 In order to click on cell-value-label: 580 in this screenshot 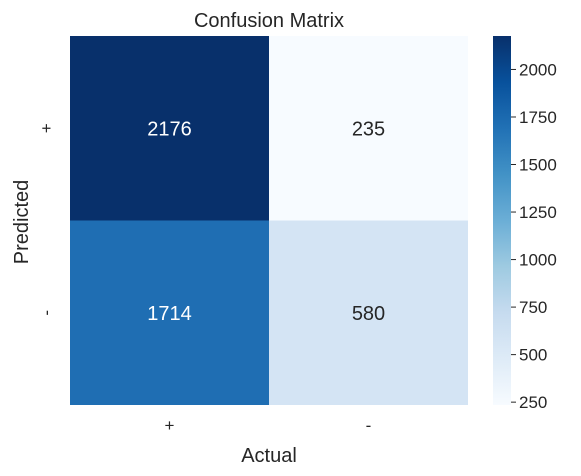, I will do `click(368, 314)`.